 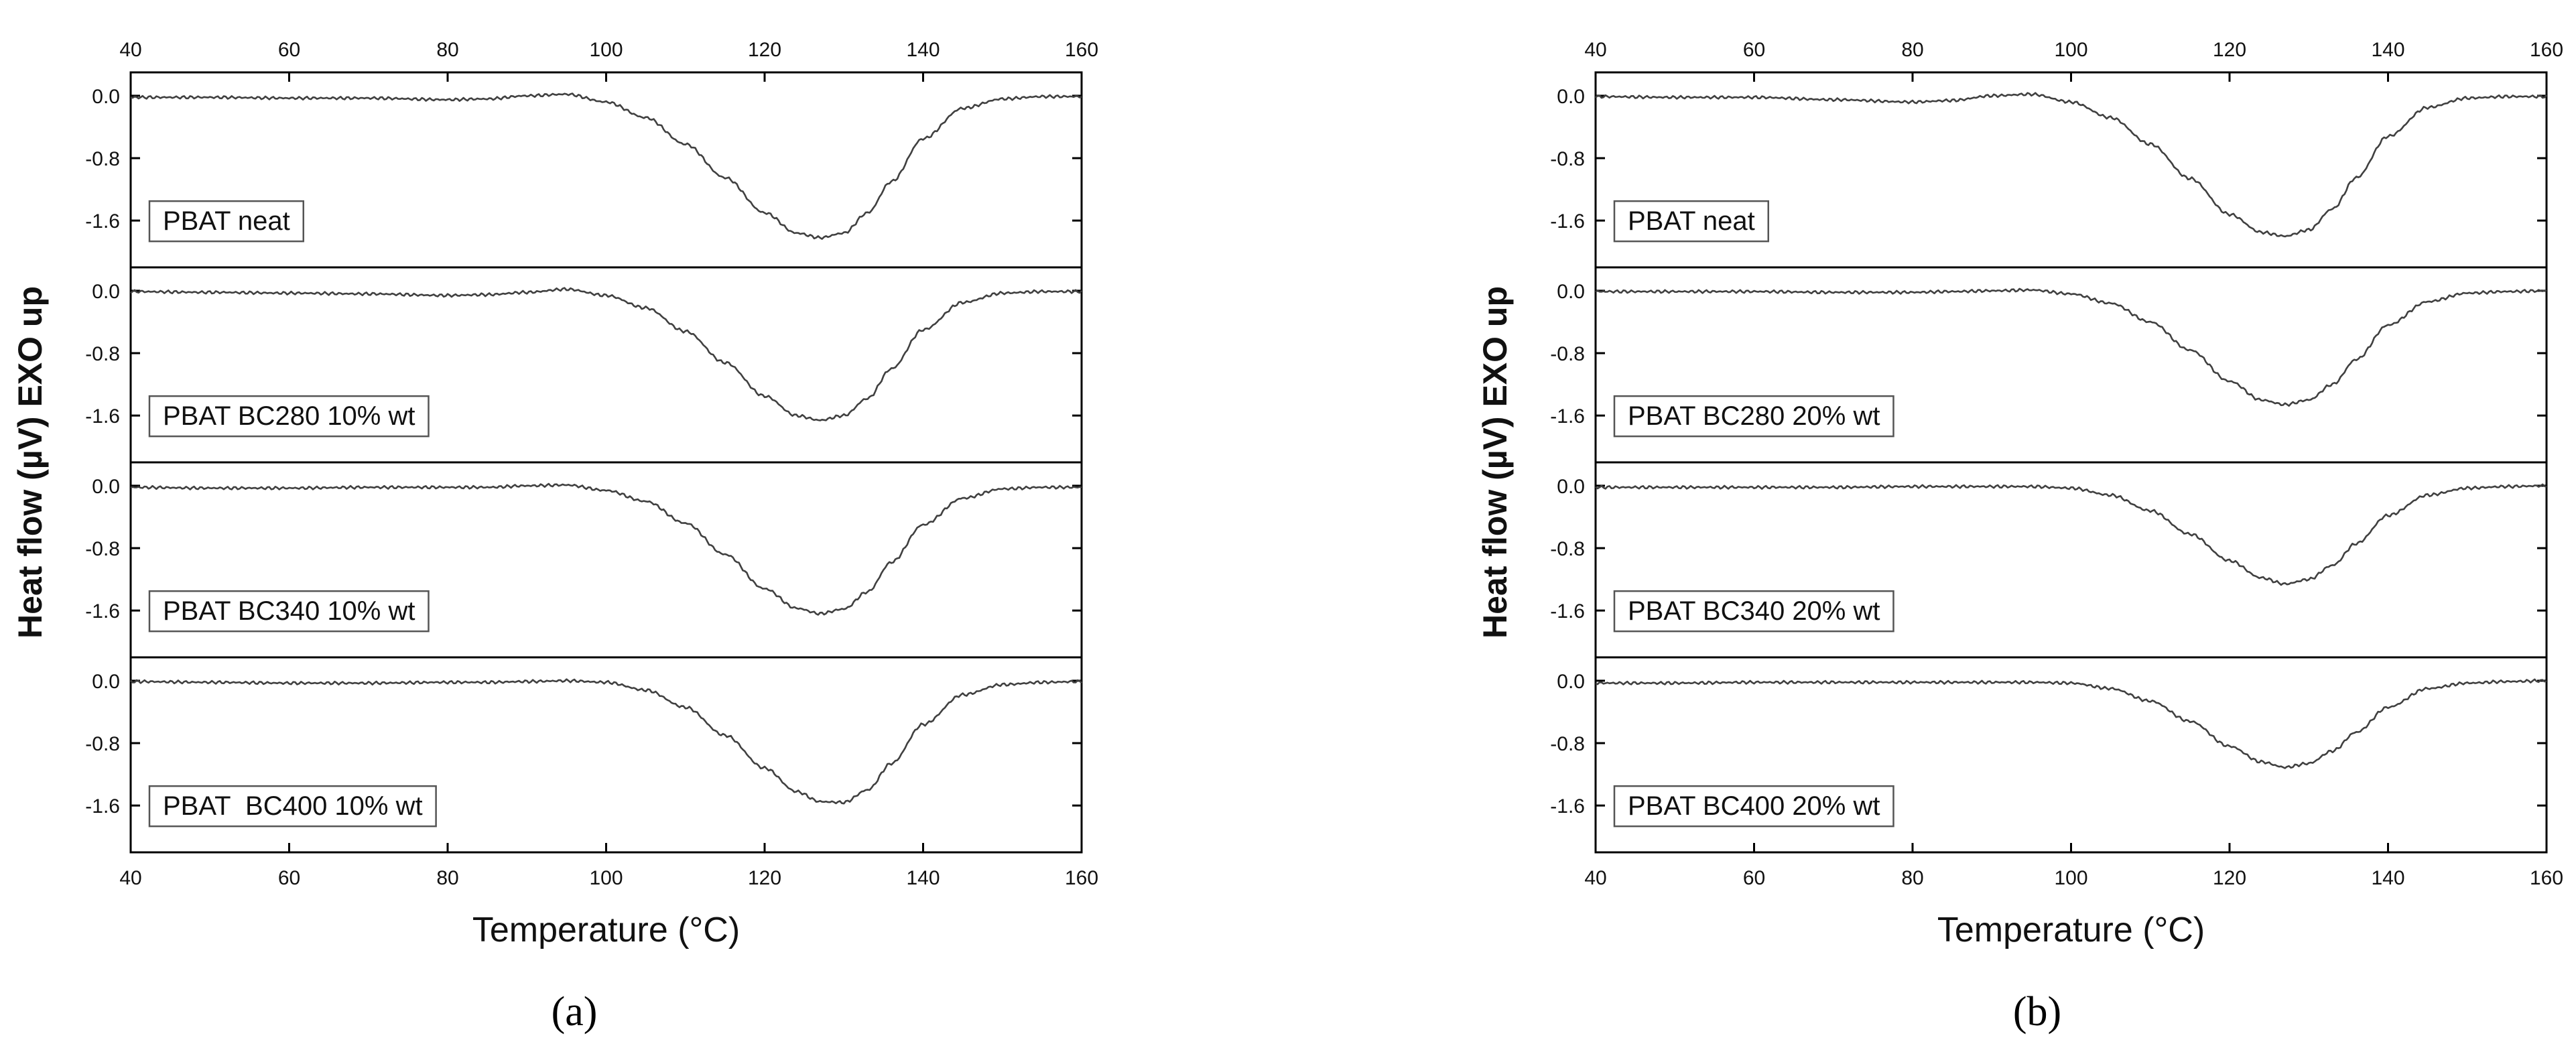 I want to click on legend-label: PBAT BC340 20% wt, so click(x=1754, y=611).